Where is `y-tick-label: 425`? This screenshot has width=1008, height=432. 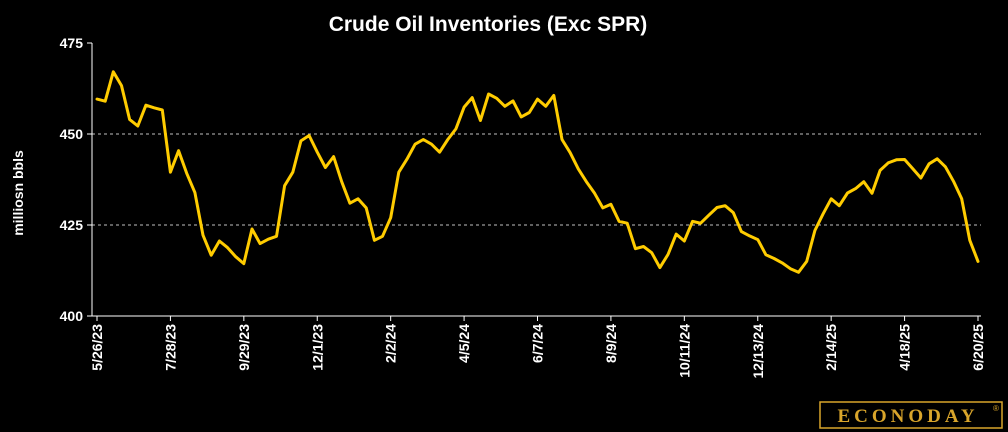
y-tick-label: 425 is located at coordinates (72, 225).